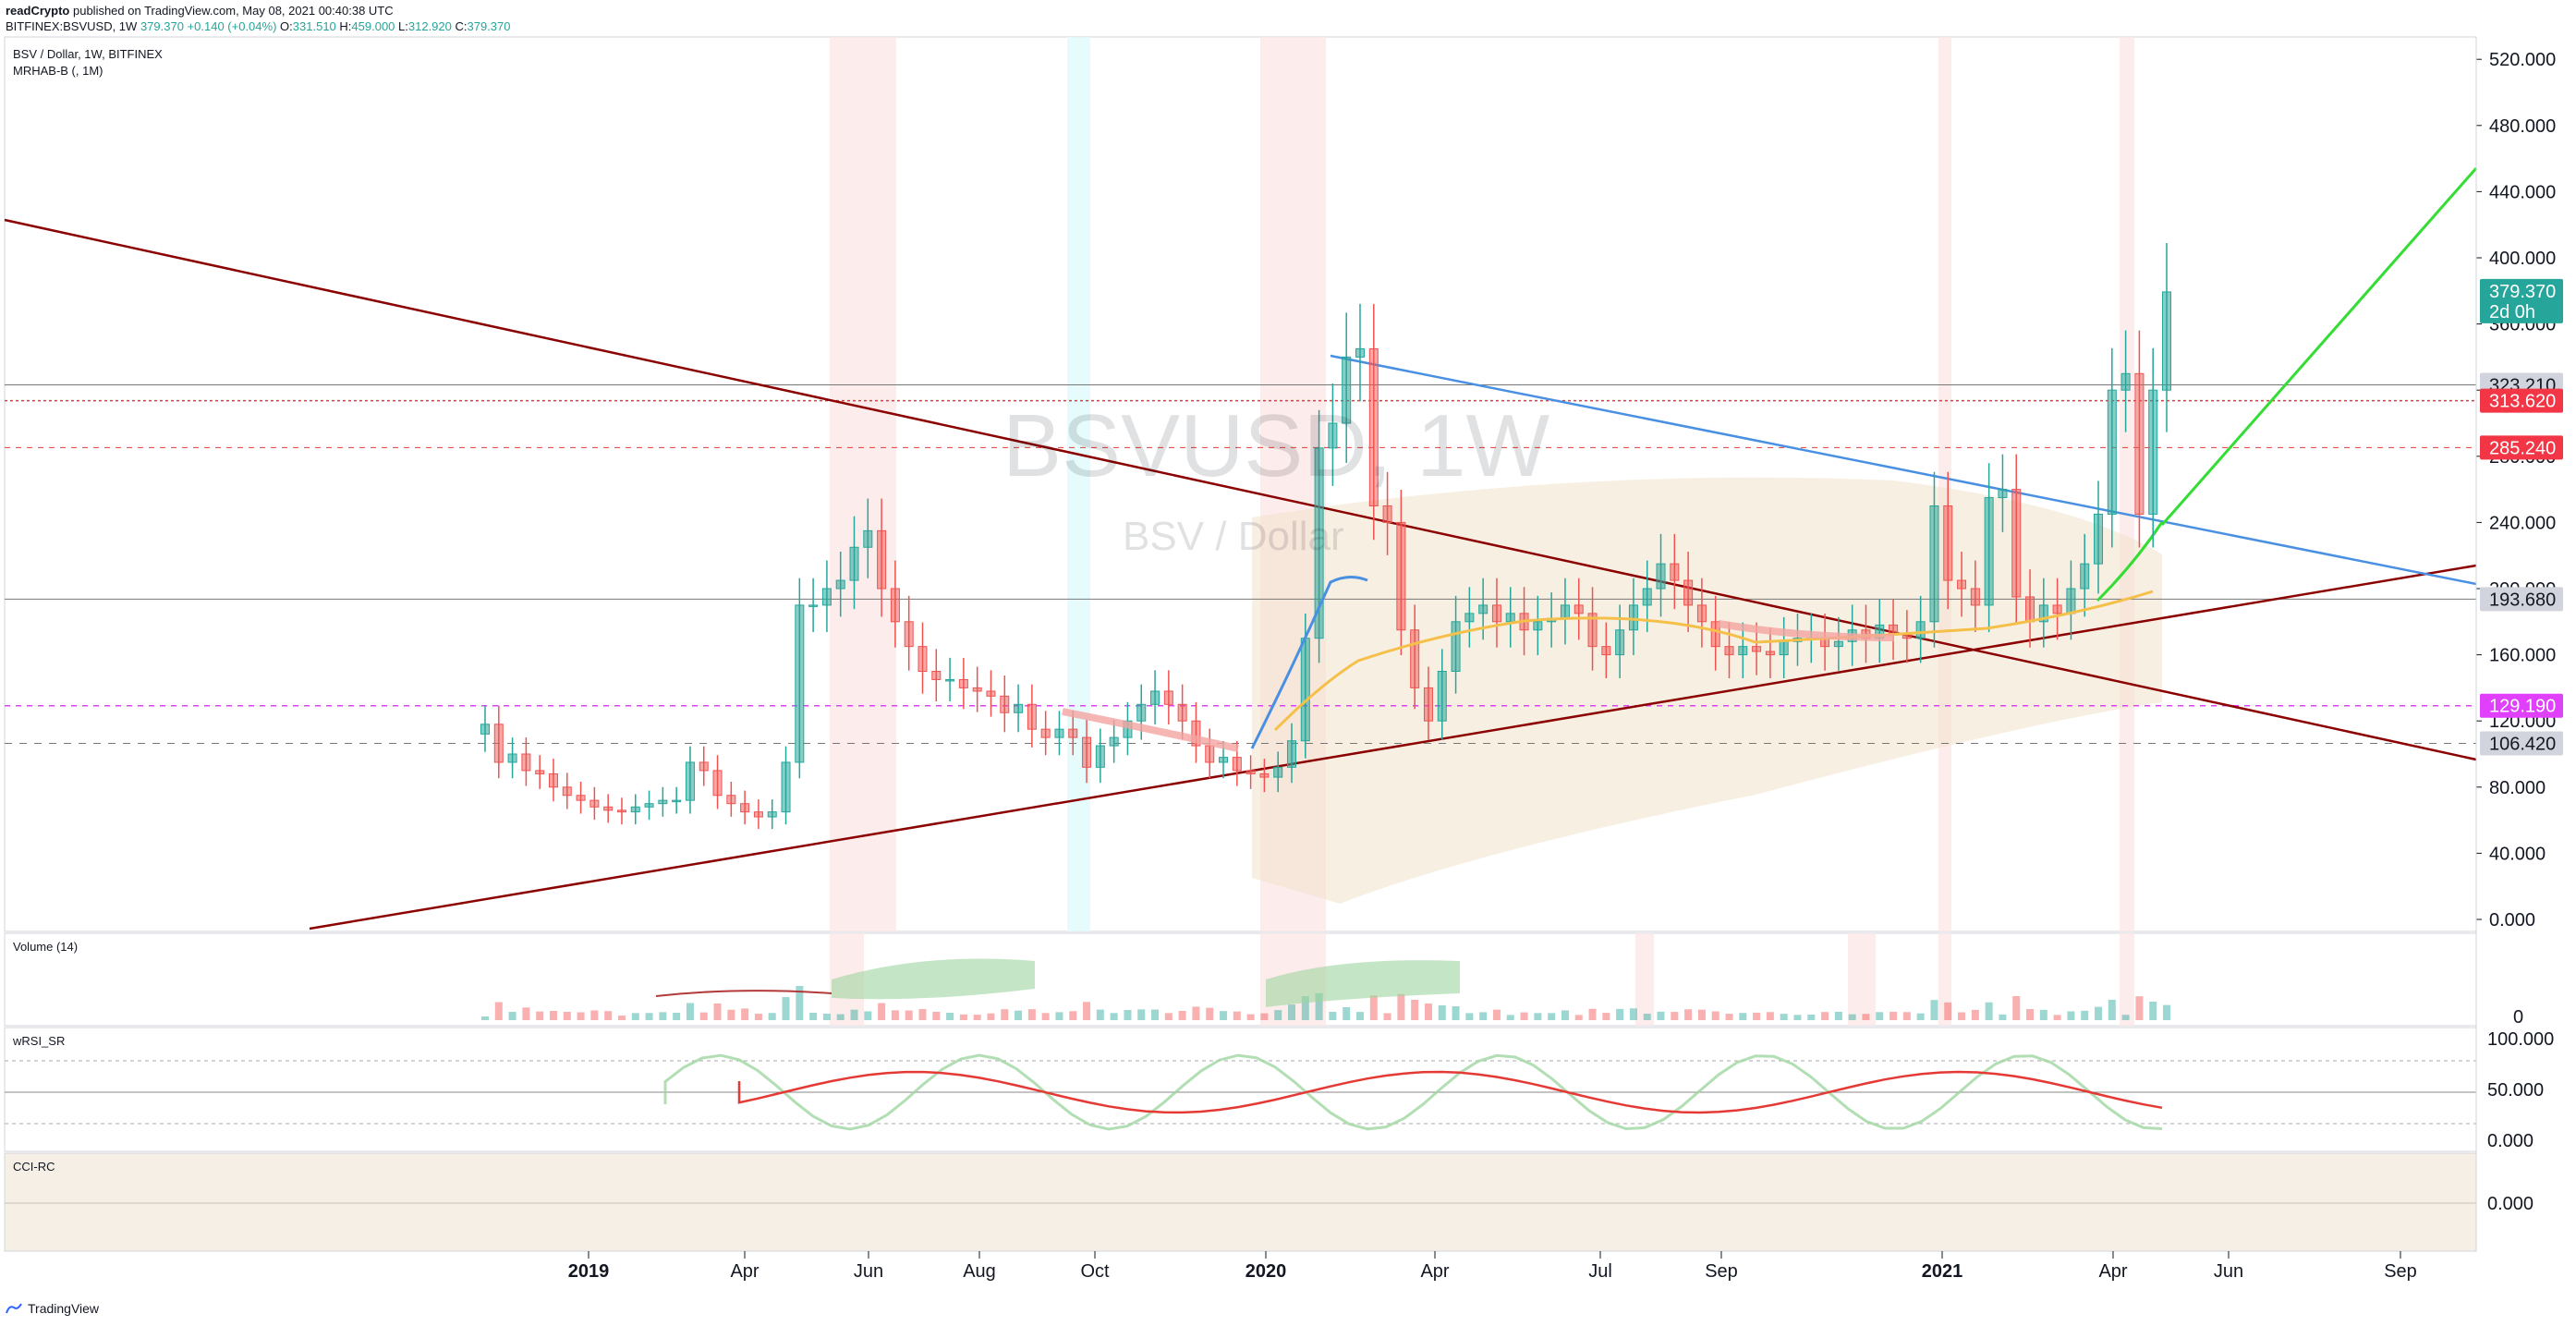 Image resolution: width=2576 pixels, height=1326 pixels. Describe the element at coordinates (2400, 1271) in the screenshot. I see `x-tick-label: Sep` at that location.